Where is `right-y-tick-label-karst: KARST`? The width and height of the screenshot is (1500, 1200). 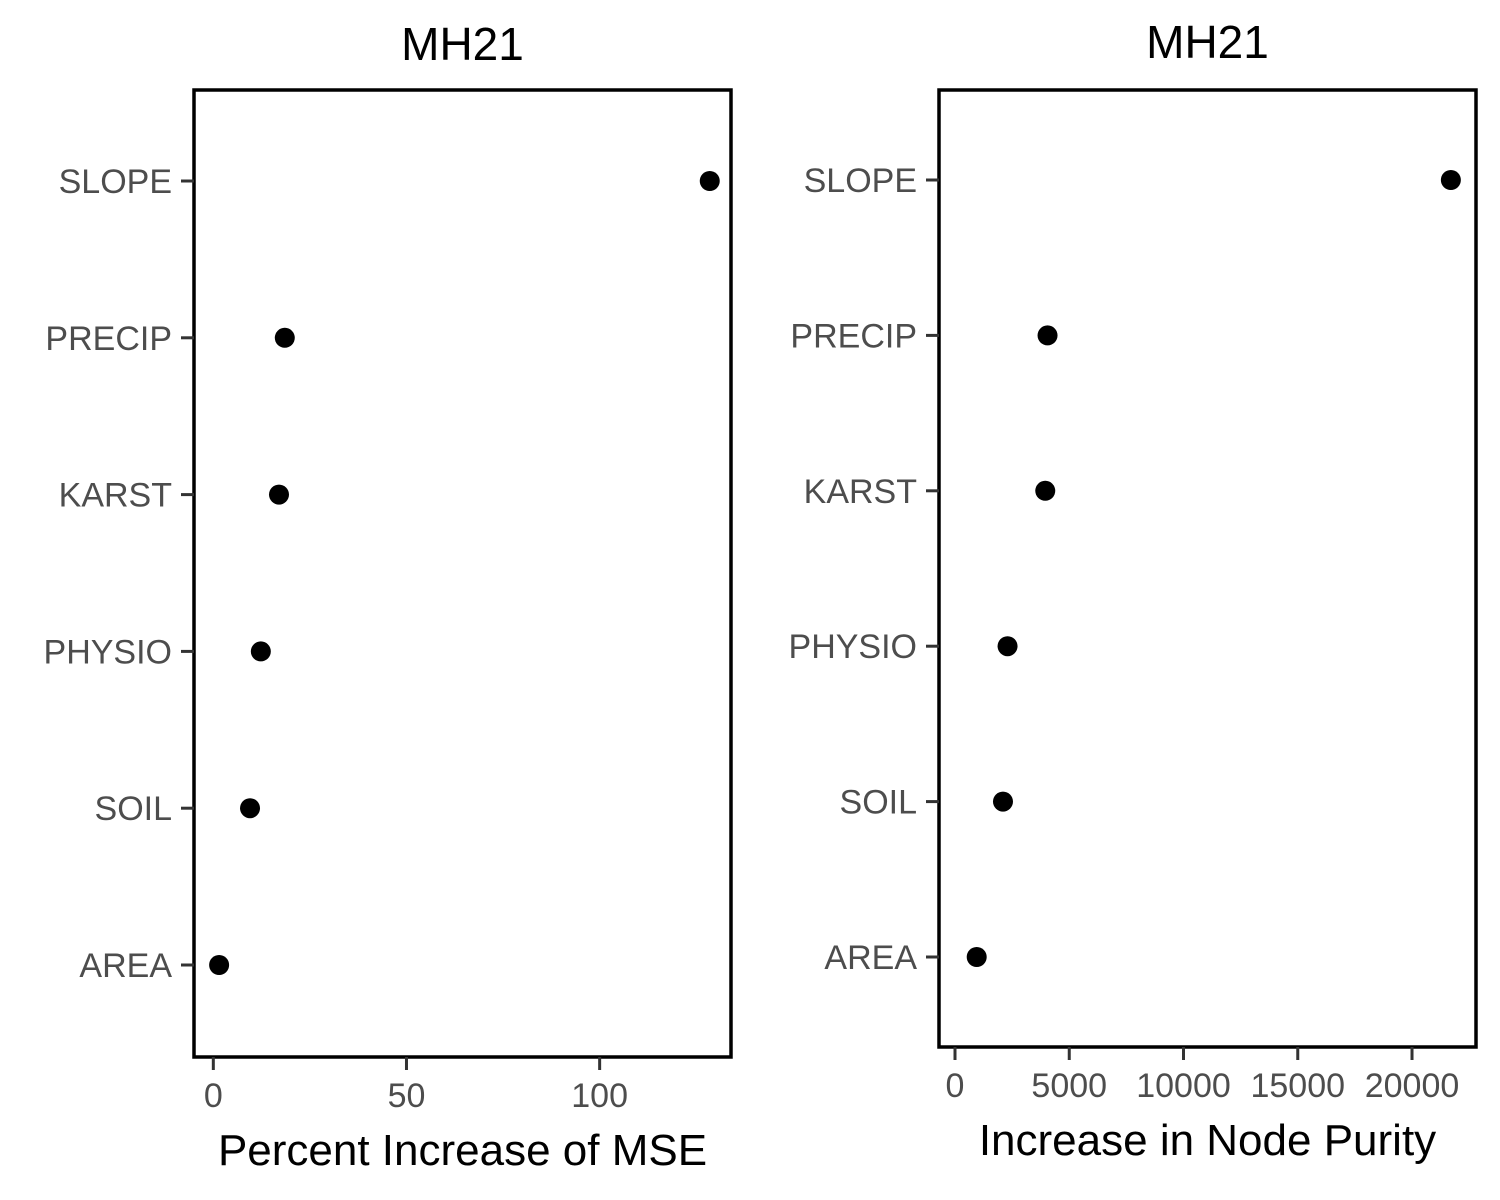 right-y-tick-label-karst: KARST is located at coordinates (860, 492).